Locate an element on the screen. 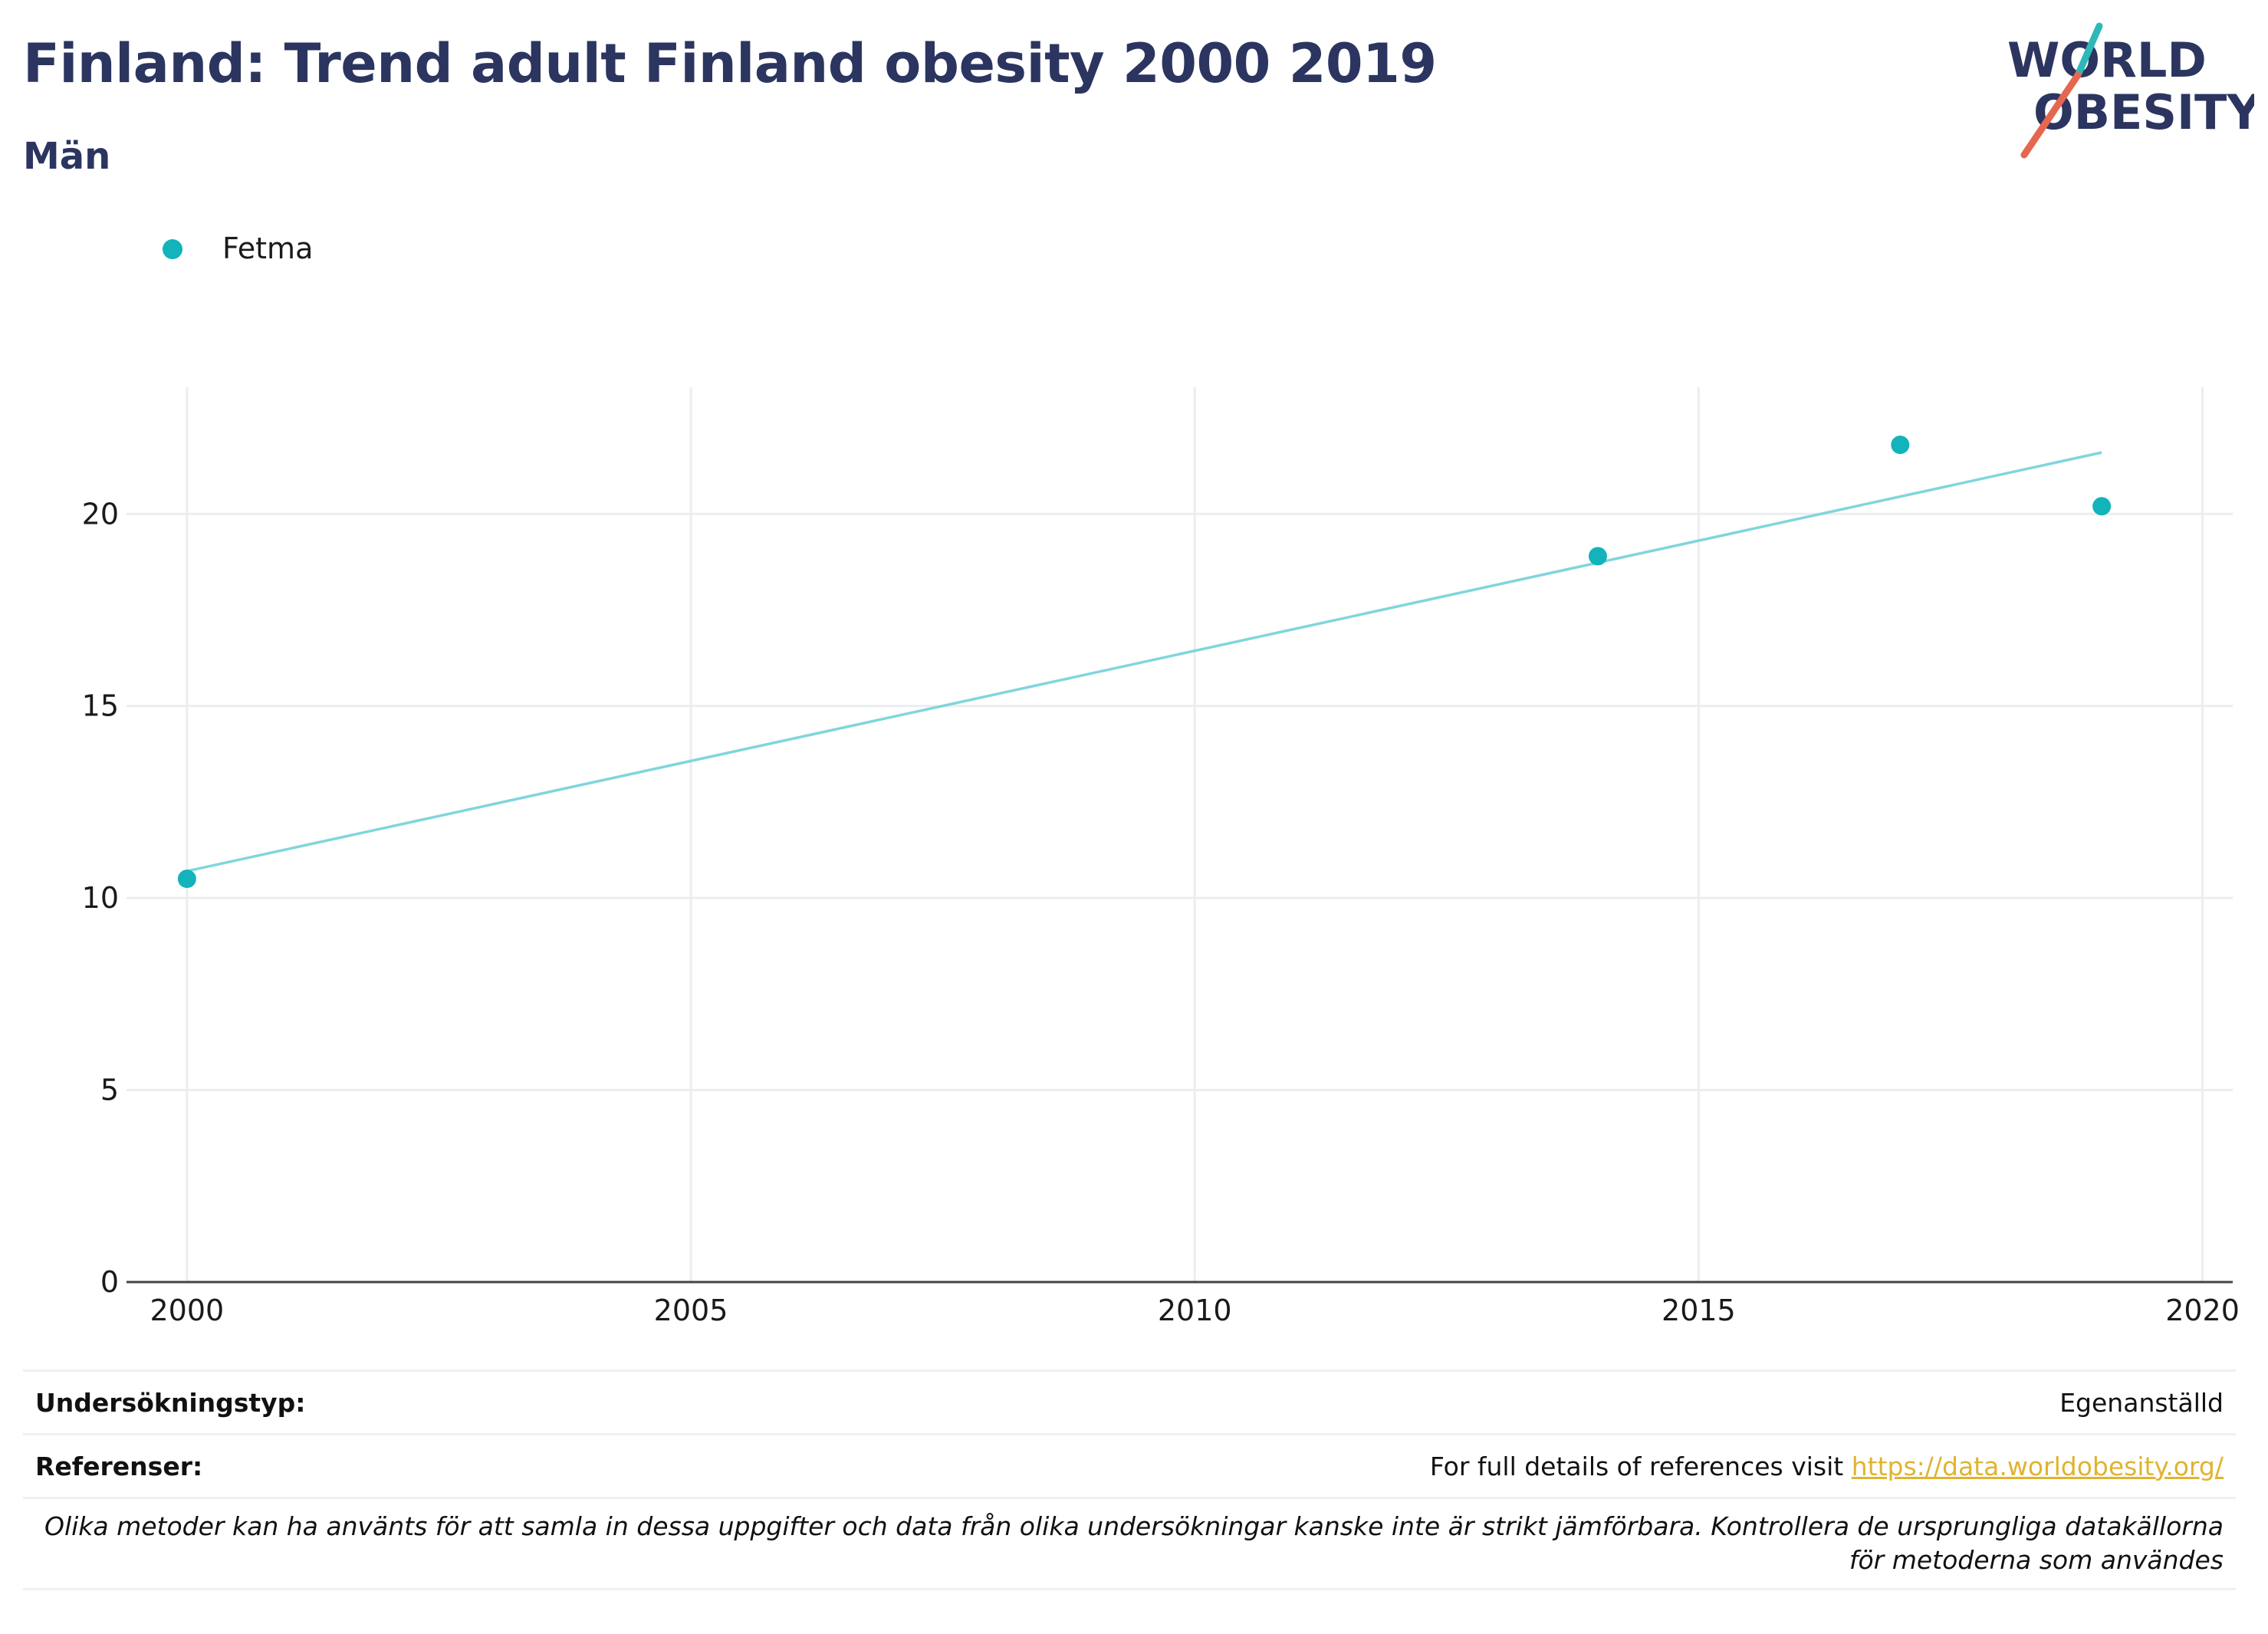 This screenshot has width=2268, height=1634. references-text: For full details of references visit is located at coordinates (1640, 1466).